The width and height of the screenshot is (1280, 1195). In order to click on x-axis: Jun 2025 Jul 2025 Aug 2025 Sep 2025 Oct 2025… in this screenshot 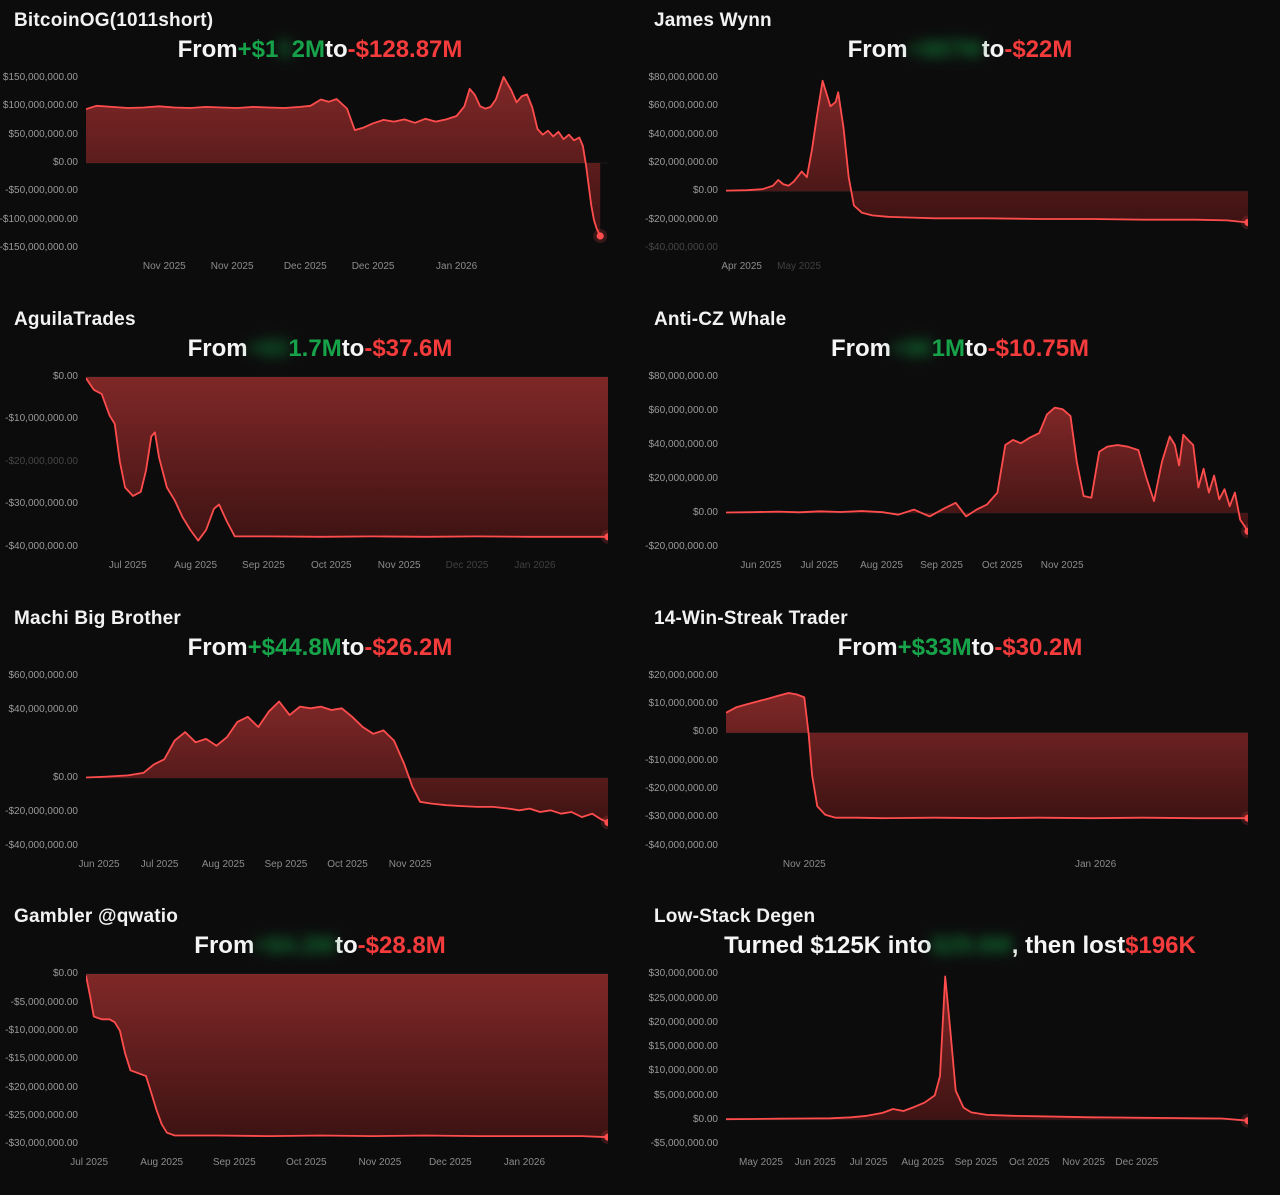, I will do `click(320, 867)`.